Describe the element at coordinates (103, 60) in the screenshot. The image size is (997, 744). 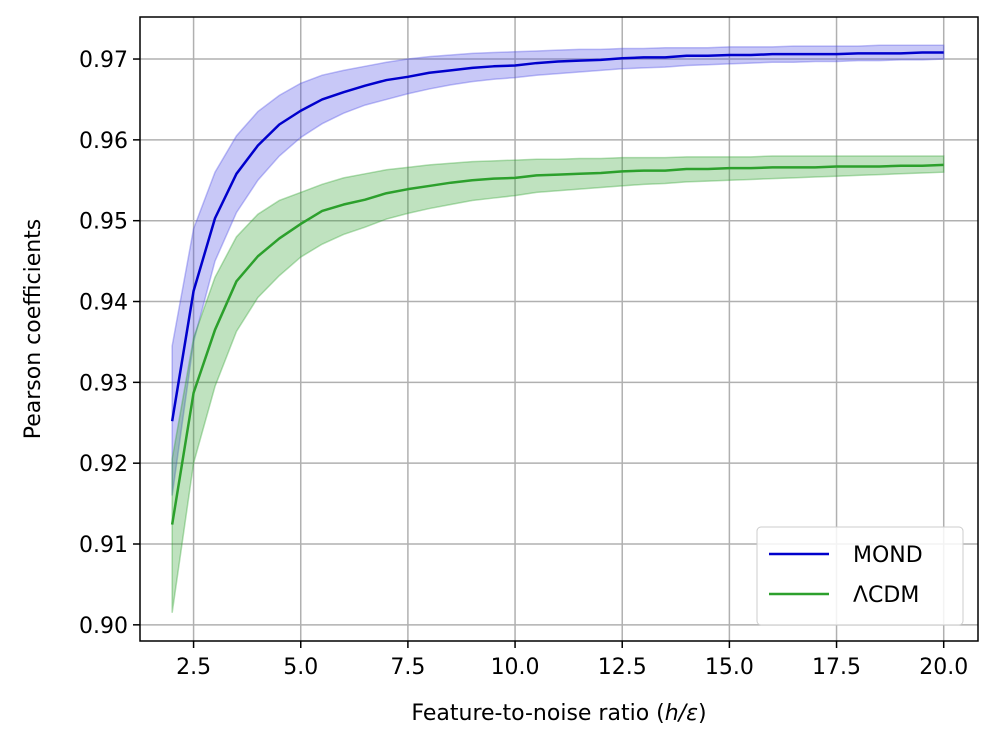
I see `y-tick-label: 0.97` at that location.